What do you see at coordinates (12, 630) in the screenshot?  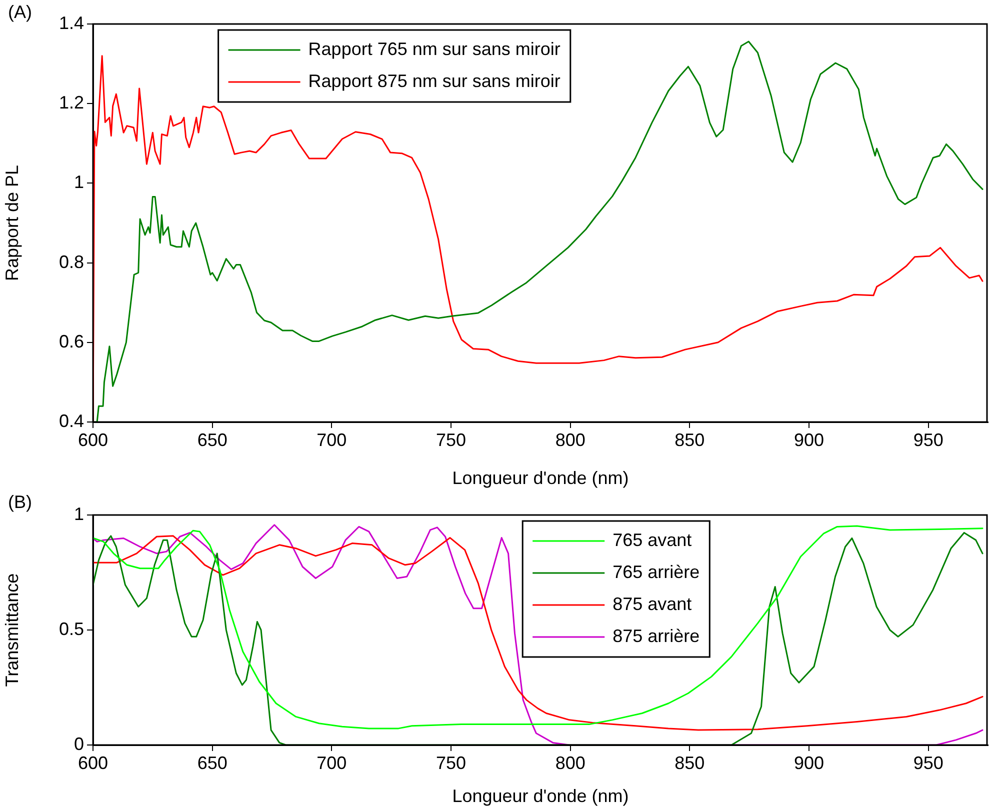 I see `y-axis-title: Transmittance` at bounding box center [12, 630].